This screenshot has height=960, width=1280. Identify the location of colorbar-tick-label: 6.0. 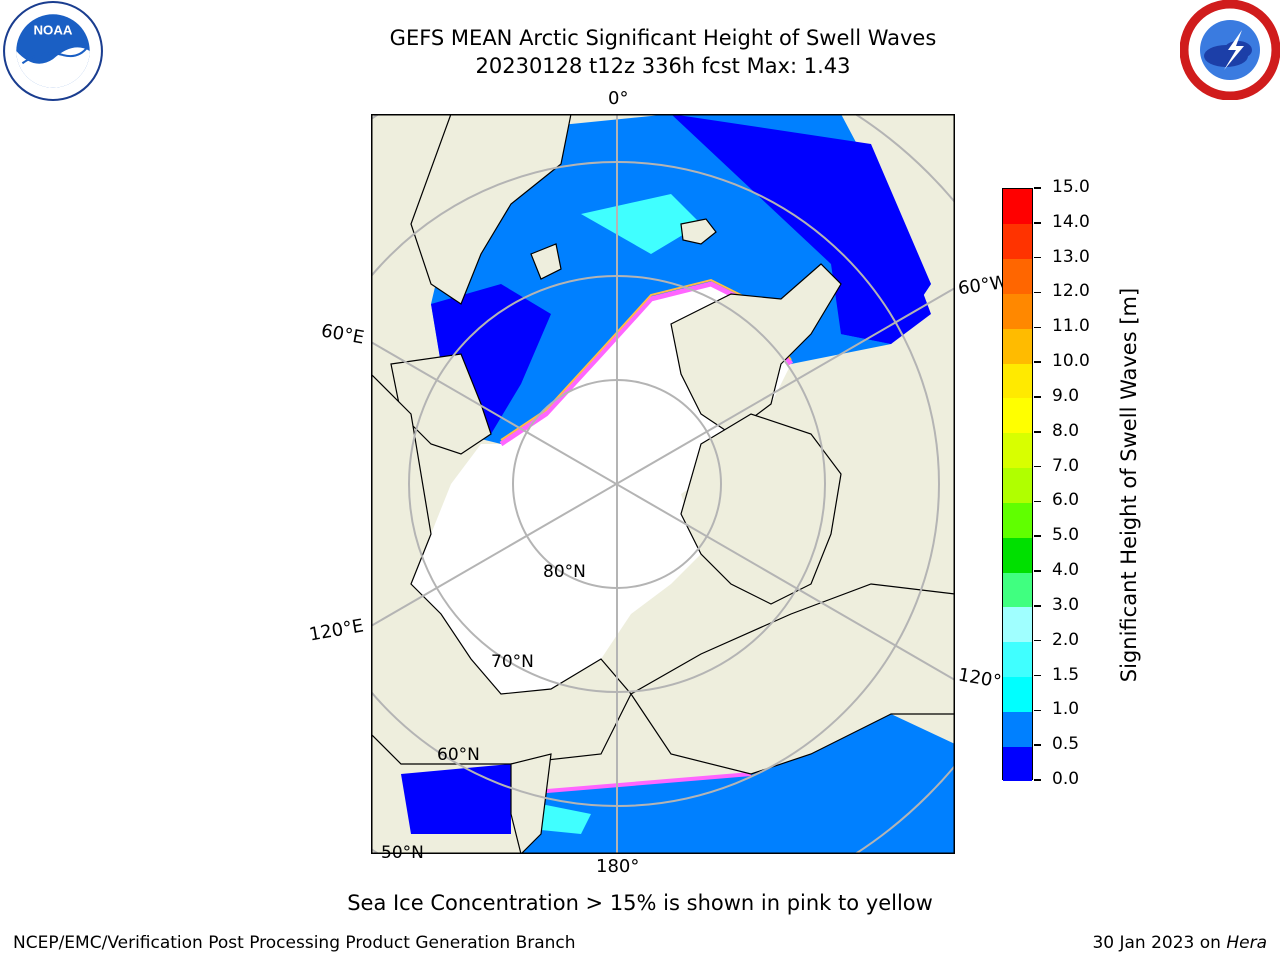
(1066, 500).